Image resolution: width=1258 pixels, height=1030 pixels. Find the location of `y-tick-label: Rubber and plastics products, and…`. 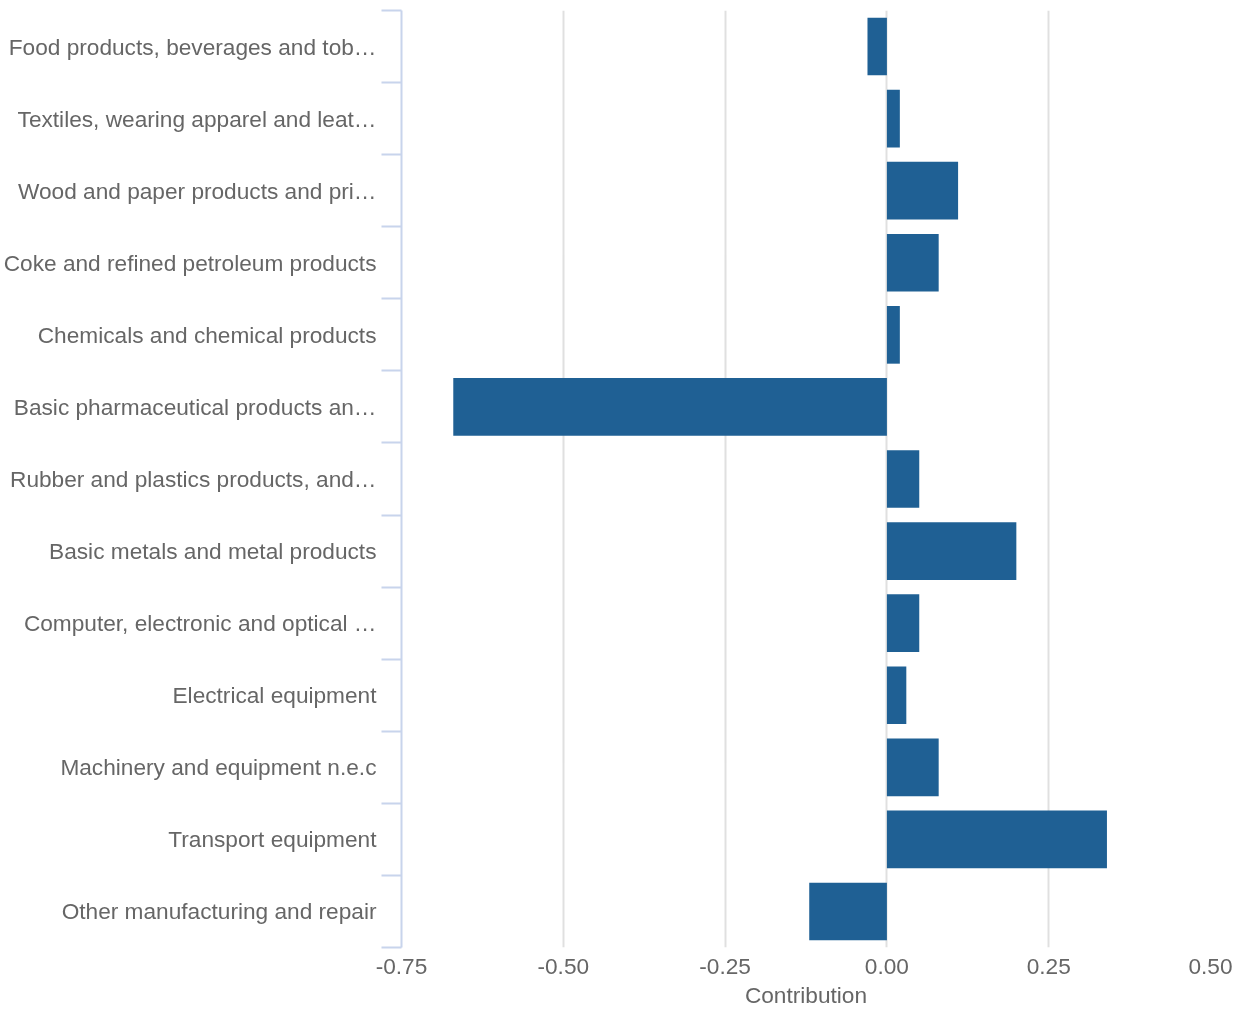

y-tick-label: Rubber and plastics products, and… is located at coordinates (193, 479).